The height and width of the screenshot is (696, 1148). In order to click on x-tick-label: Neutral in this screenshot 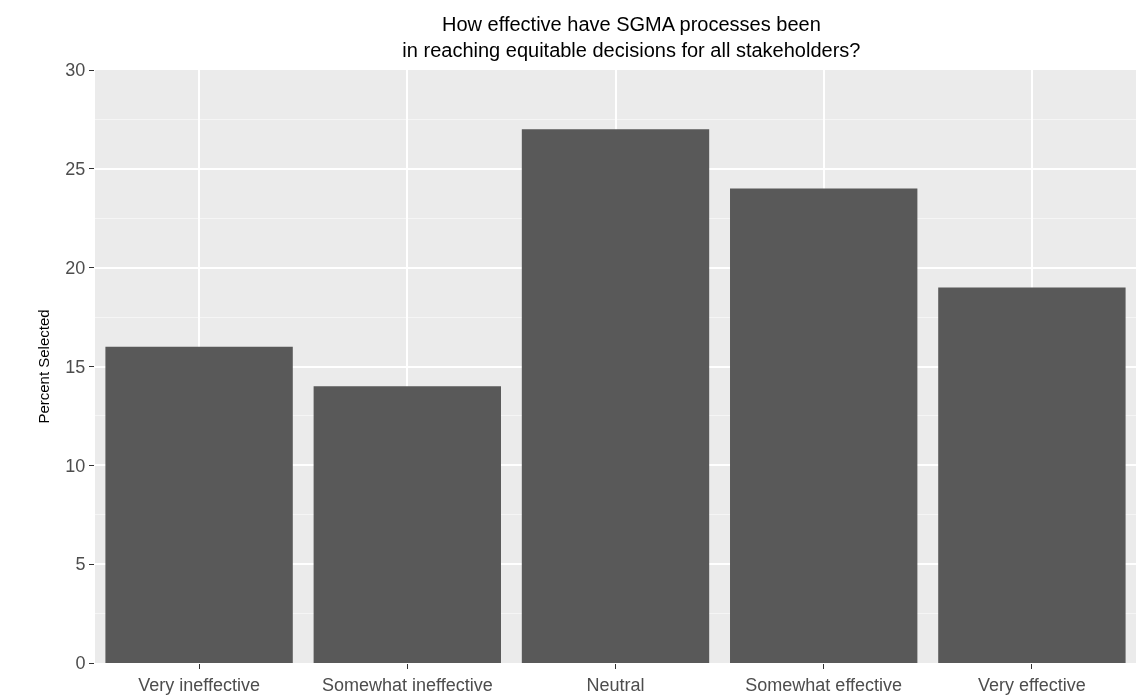, I will do `click(615, 684)`.